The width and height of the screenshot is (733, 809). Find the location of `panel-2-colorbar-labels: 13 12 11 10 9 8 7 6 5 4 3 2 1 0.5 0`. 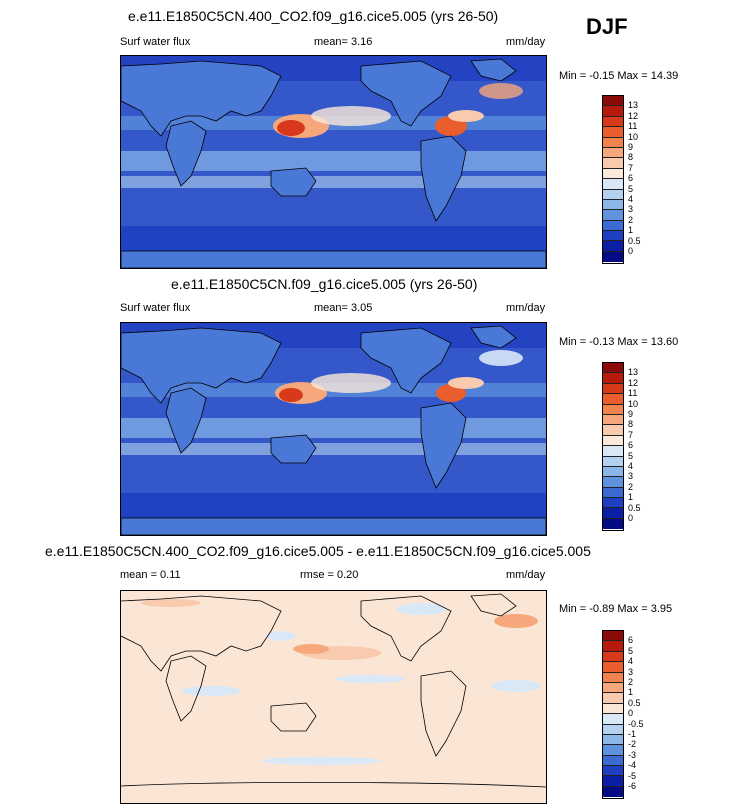

panel-2-colorbar-labels: 13 12 11 10 9 8 7 6 5 4 3 2 1 0.5 0 is located at coordinates (643, 445).